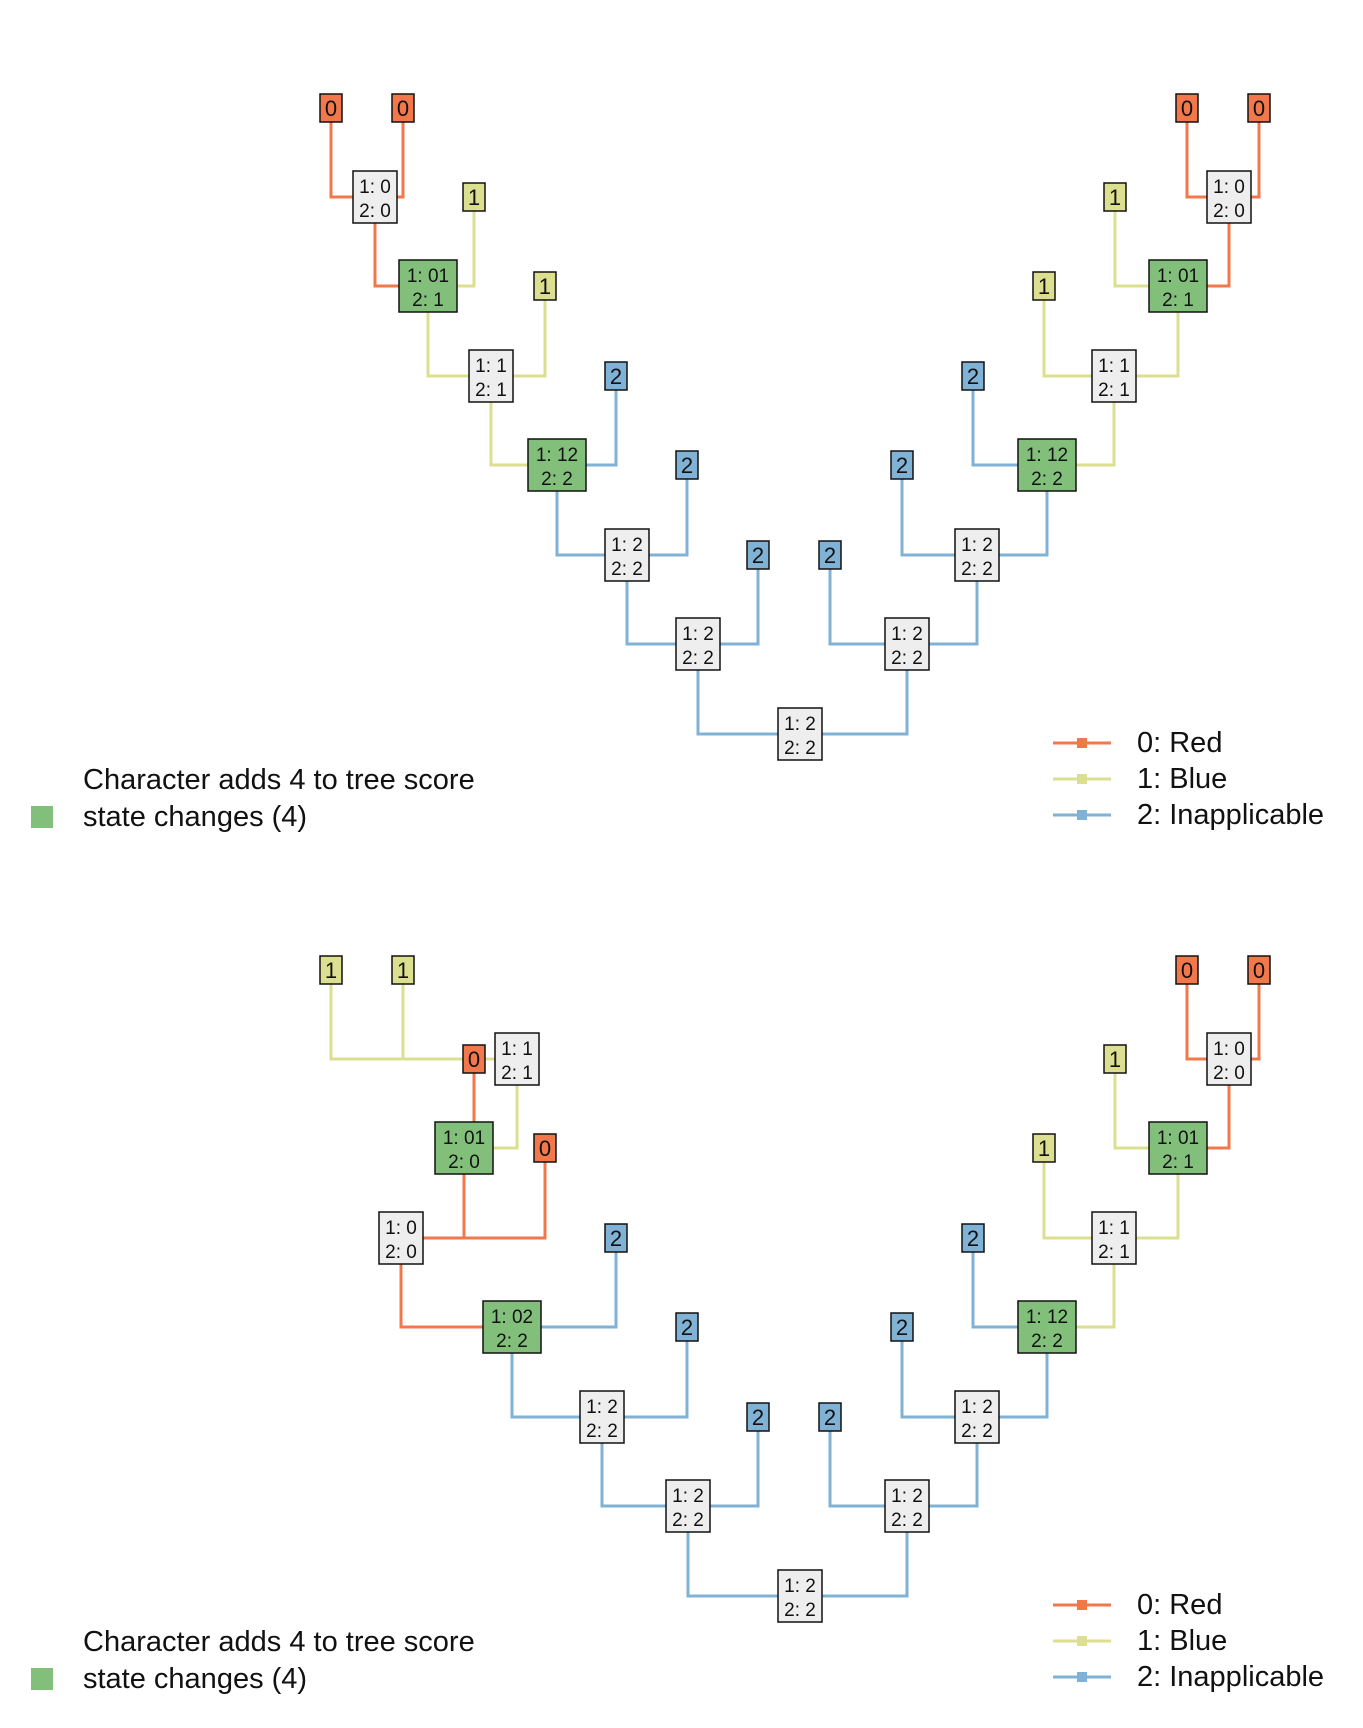 The image size is (1363, 1728). Describe the element at coordinates (512, 1317) in the screenshot. I see `node-line-1: 1: 02` at that location.